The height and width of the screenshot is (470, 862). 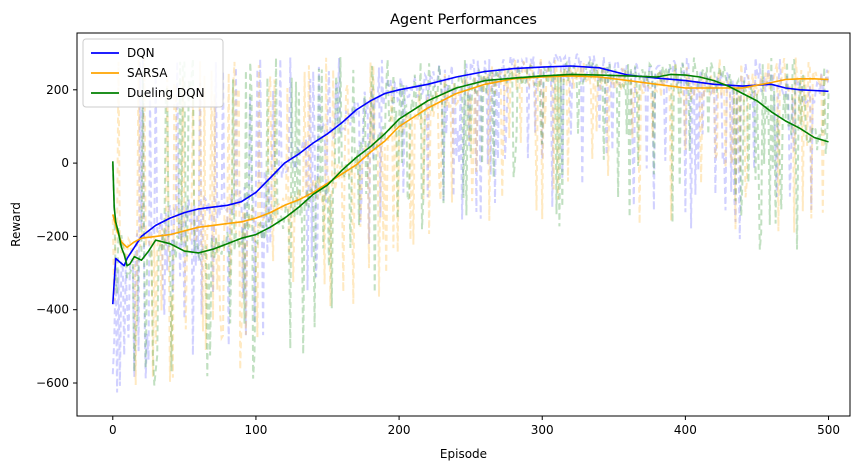 What do you see at coordinates (463, 454) in the screenshot?
I see `x-axis-label: Episode` at bounding box center [463, 454].